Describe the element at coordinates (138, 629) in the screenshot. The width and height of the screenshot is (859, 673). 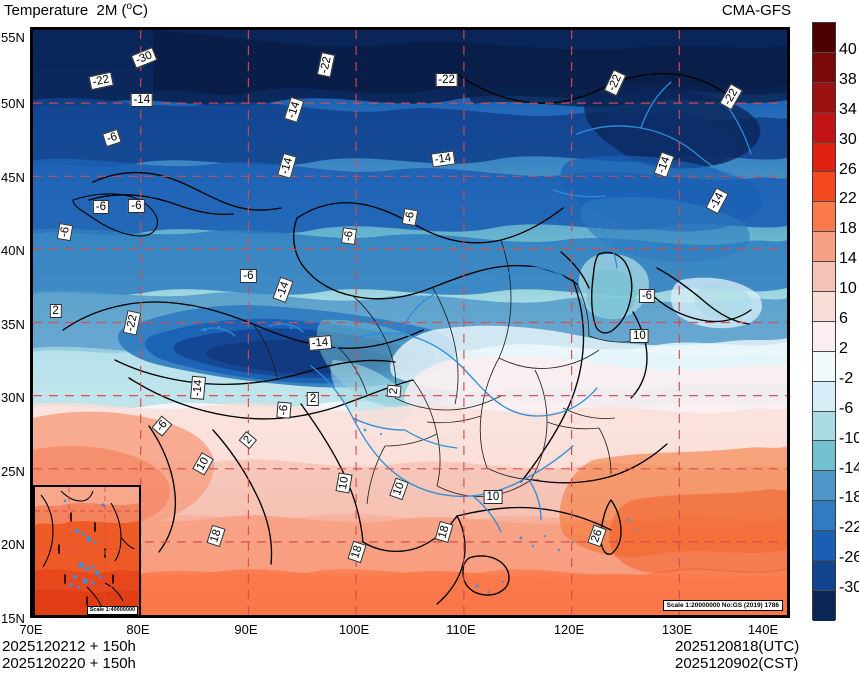
I see `x-tick-80E: 80E` at that location.